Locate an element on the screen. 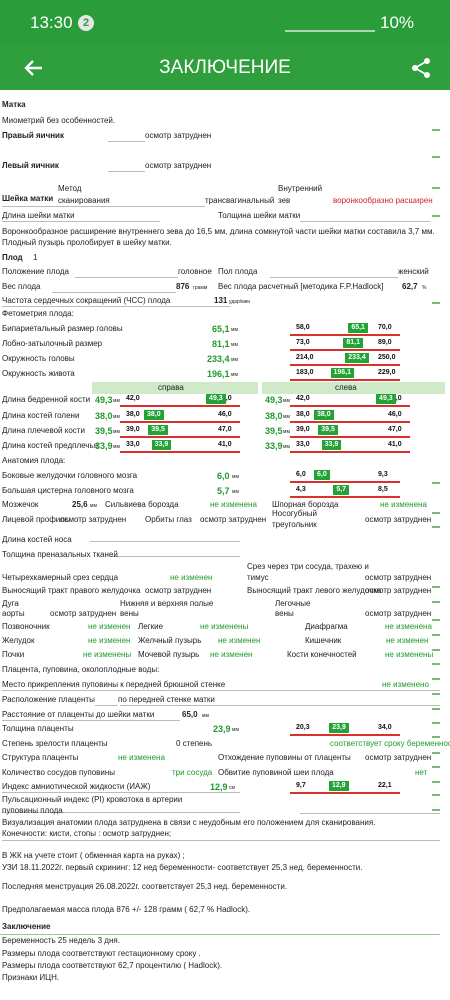 This screenshot has width=450, height=1000. text-field: нет is located at coordinates (421, 772).